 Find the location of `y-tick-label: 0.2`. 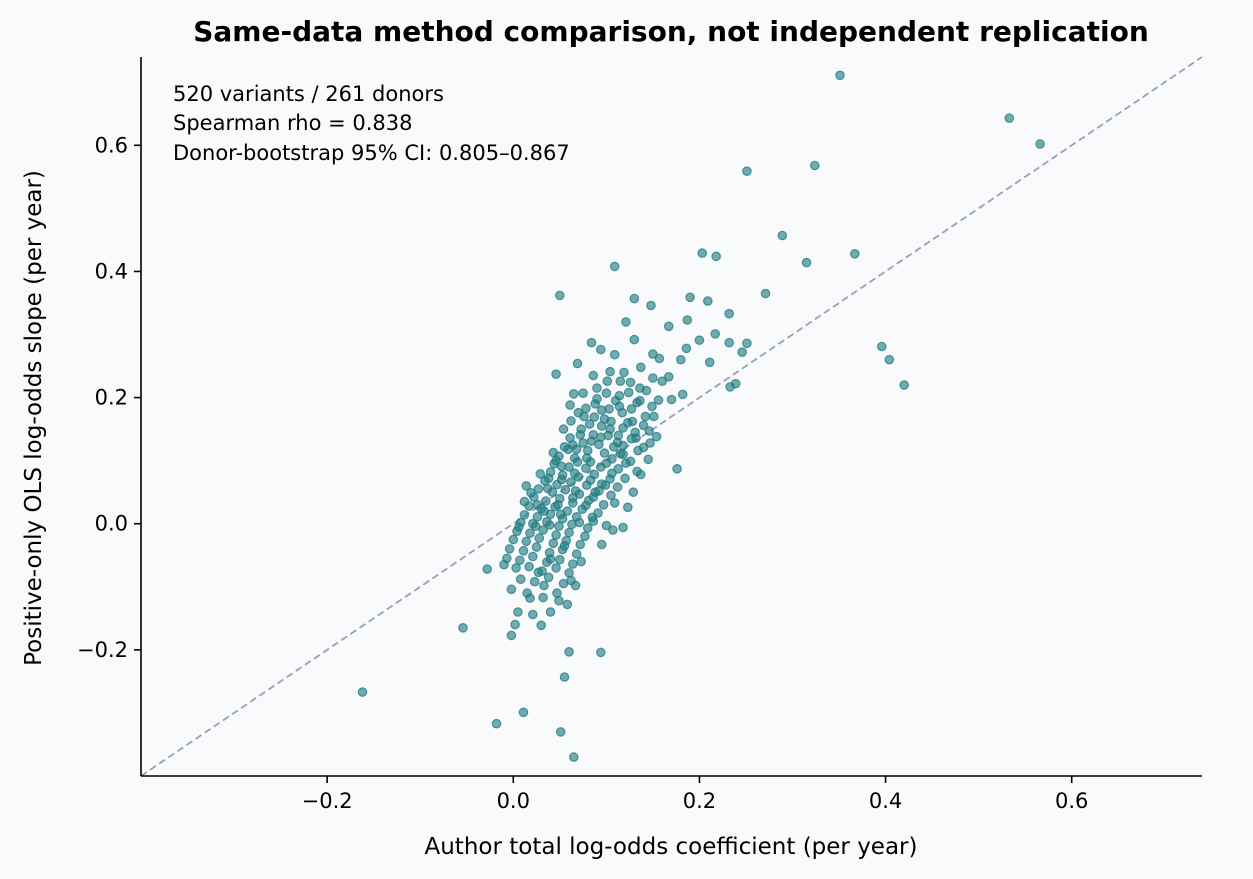

y-tick-label: 0.2 is located at coordinates (111, 398).